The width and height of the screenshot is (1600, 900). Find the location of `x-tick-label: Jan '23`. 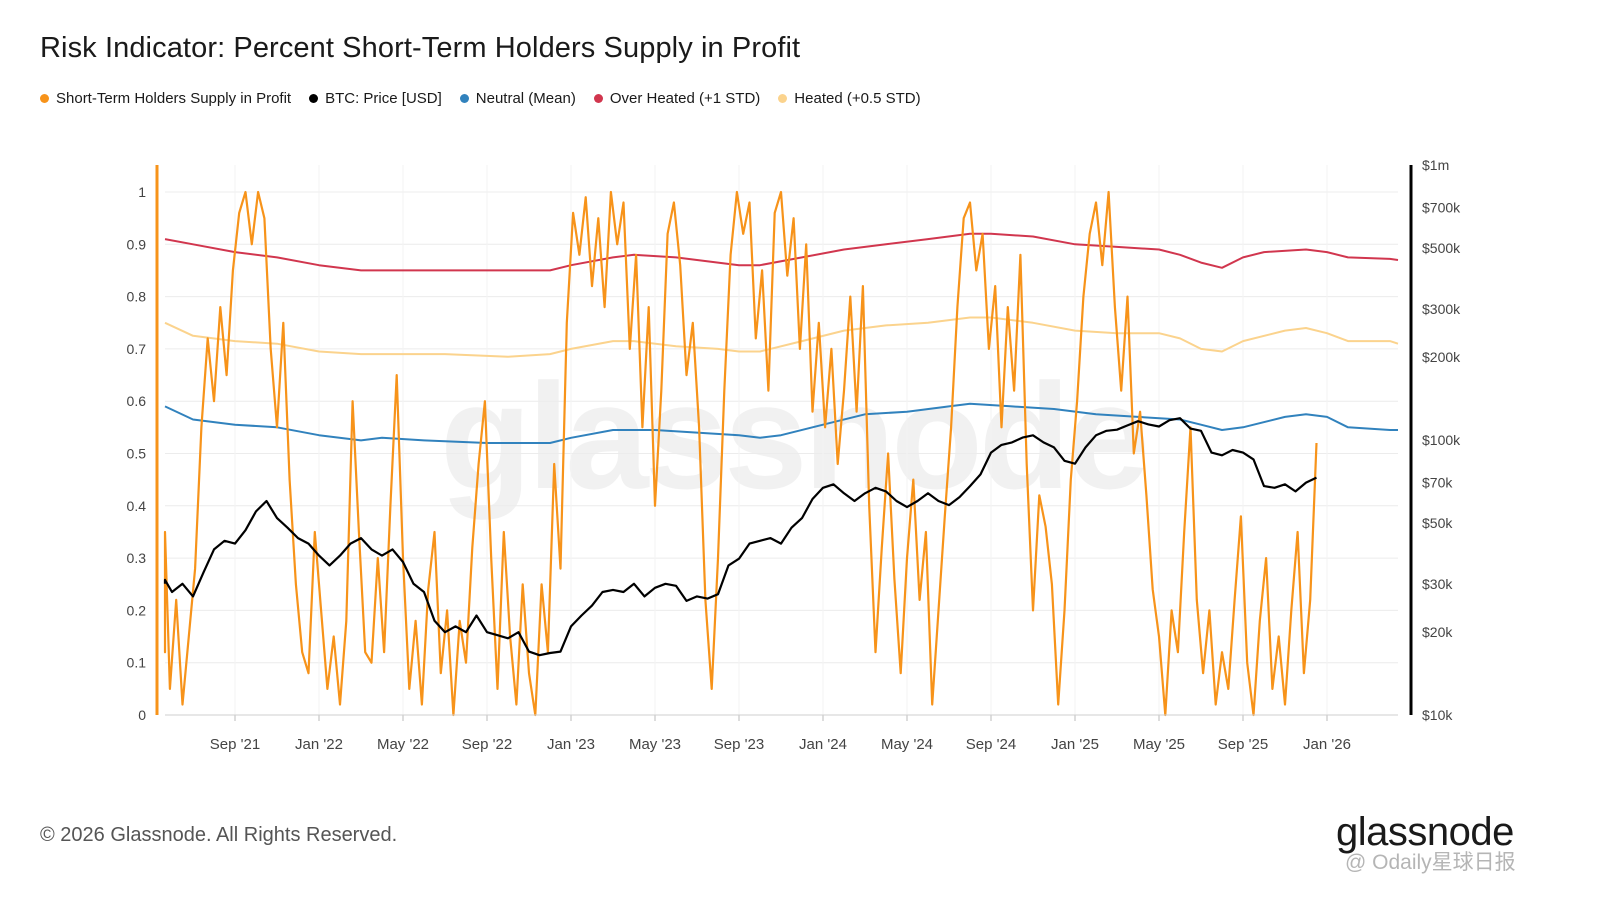

x-tick-label: Jan '23 is located at coordinates (571, 744).